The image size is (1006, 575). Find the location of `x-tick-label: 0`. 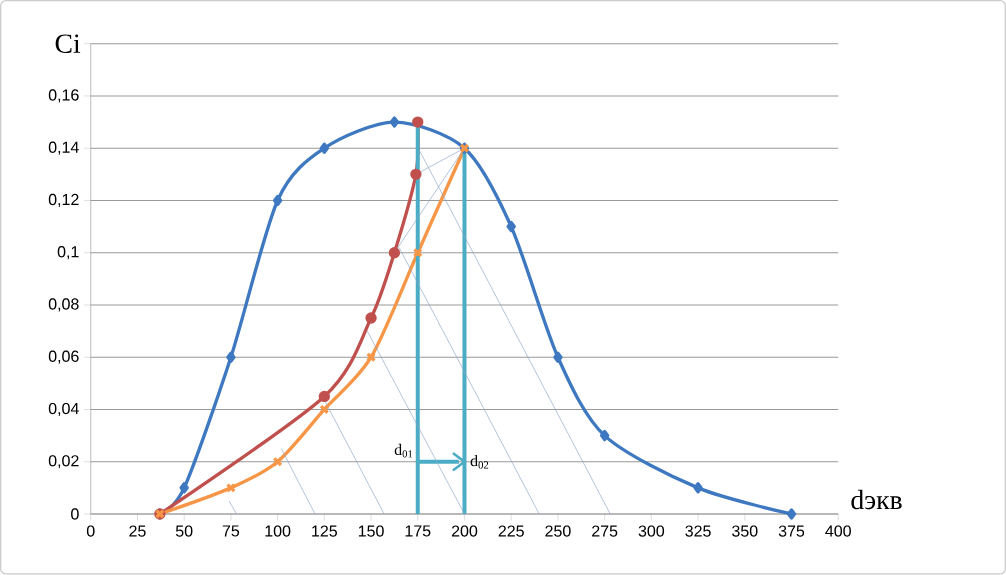

x-tick-label: 0 is located at coordinates (90, 531).